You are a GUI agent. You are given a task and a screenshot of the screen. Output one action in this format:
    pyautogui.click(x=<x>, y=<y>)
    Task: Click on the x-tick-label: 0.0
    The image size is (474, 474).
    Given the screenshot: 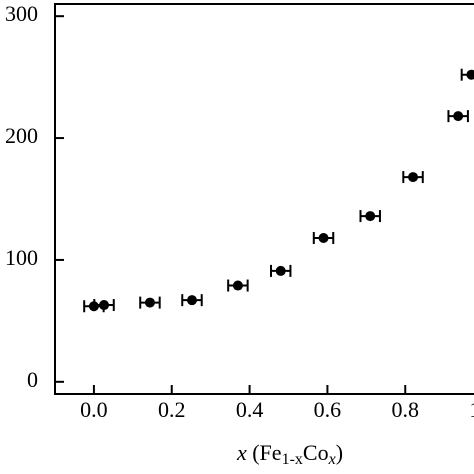 What is the action you would take?
    pyautogui.click(x=94, y=409)
    